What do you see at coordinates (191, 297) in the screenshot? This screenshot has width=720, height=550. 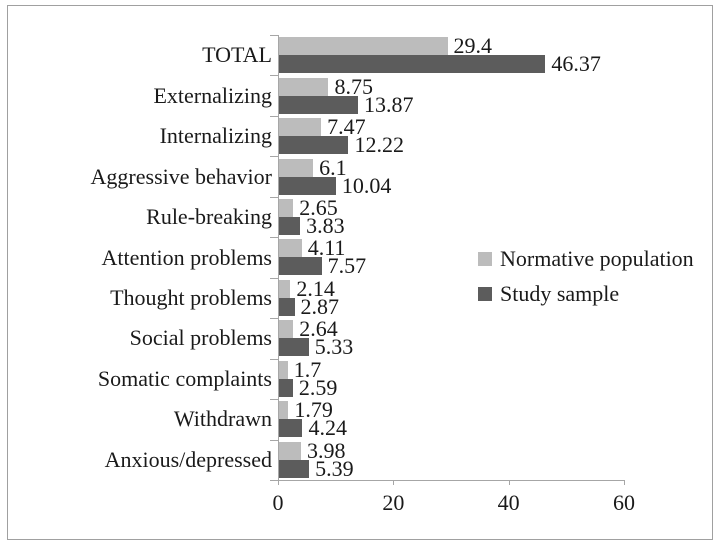 I see `category-label: Thought problems` at bounding box center [191, 297].